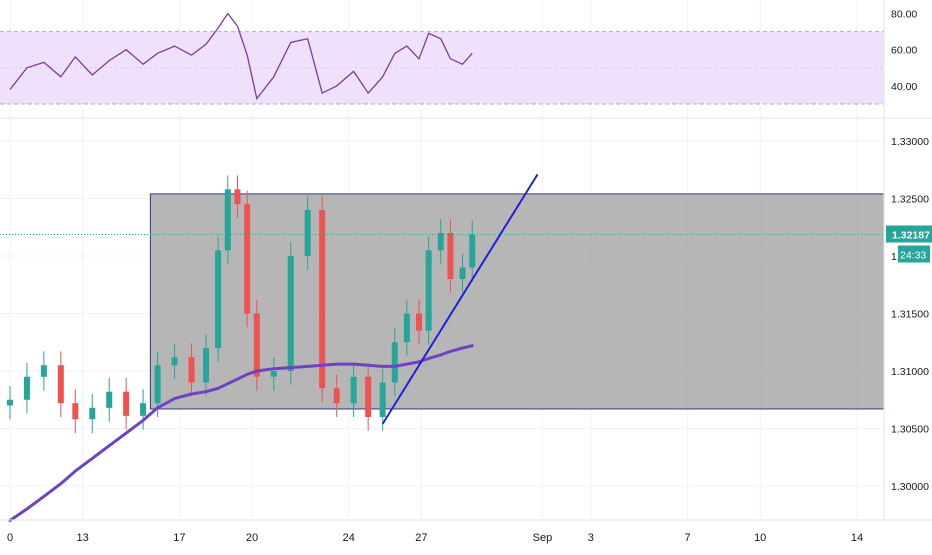 Image resolution: width=932 pixels, height=555 pixels. What do you see at coordinates (349, 538) in the screenshot?
I see `time-tick-label: 24` at bounding box center [349, 538].